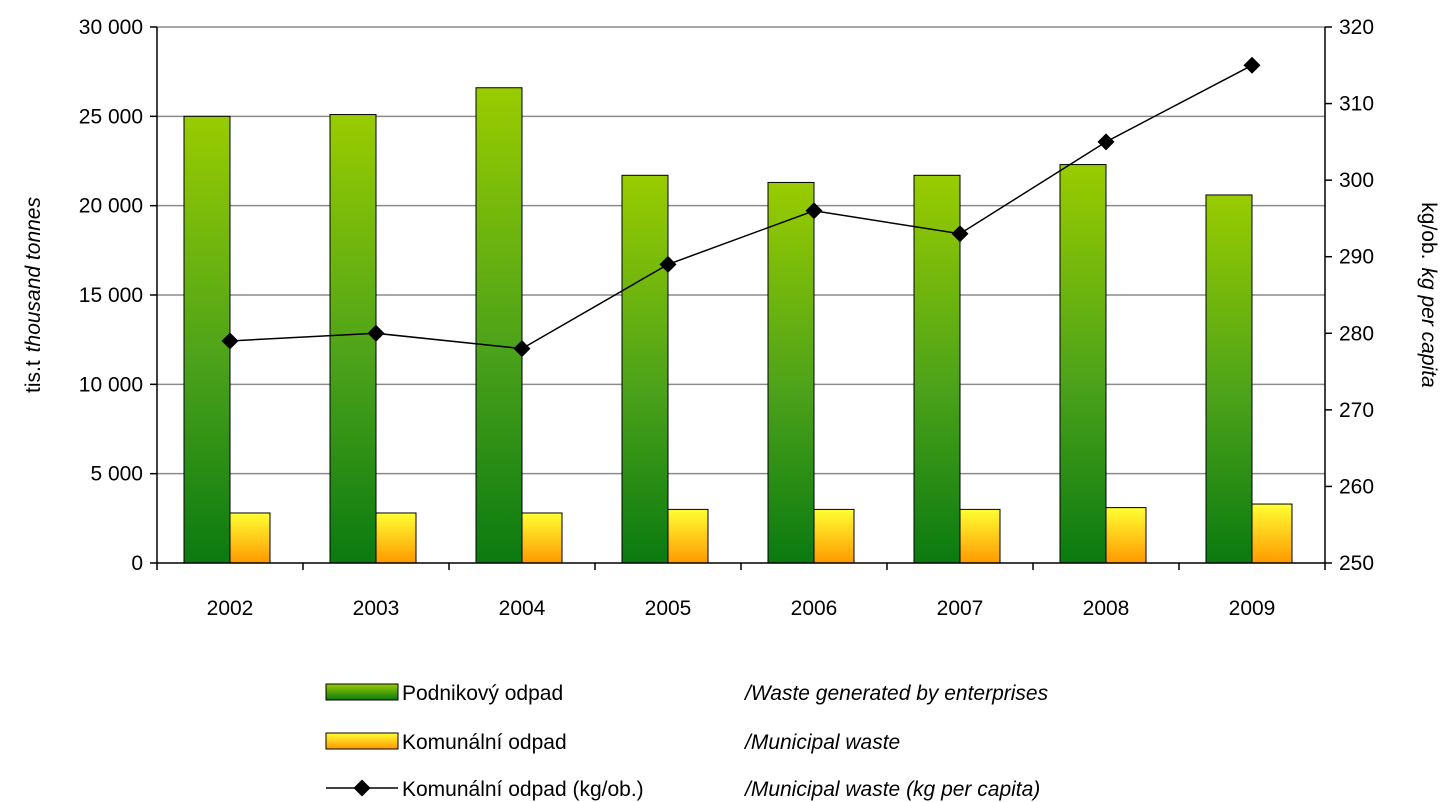  What do you see at coordinates (612, 742) in the screenshot?
I see `legend-item-municipal-waste: Komunální odpad /Municipal waste` at bounding box center [612, 742].